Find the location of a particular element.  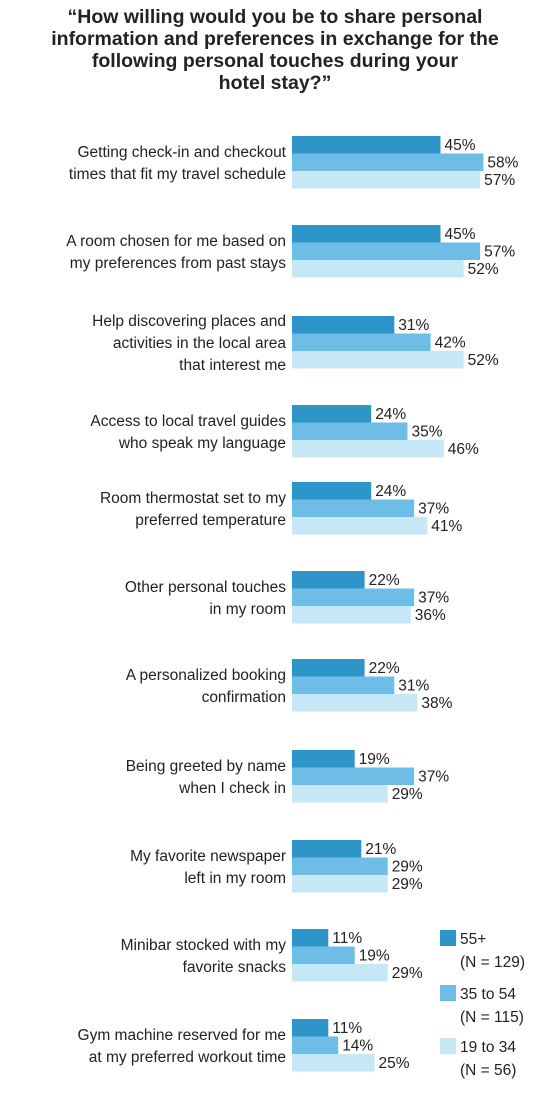

category-label: Getting check-in and checkout is located at coordinates (181, 152).